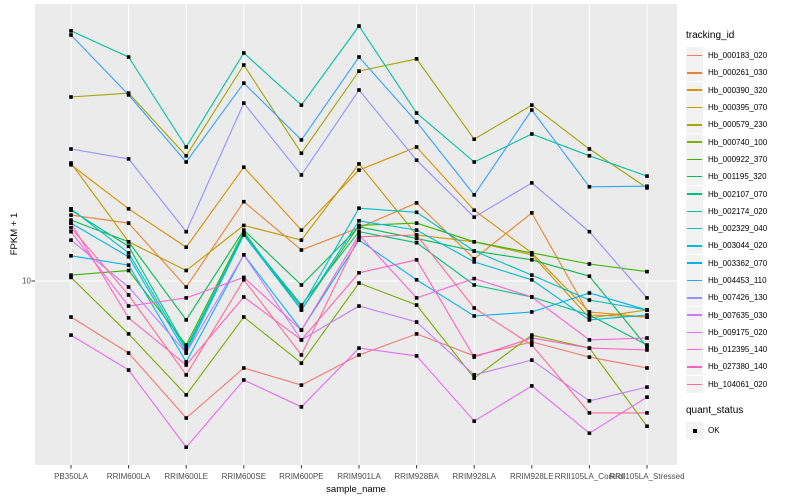 The width and height of the screenshot is (800, 500). I want to click on legend-label: Hb_000261_030, so click(738, 73).